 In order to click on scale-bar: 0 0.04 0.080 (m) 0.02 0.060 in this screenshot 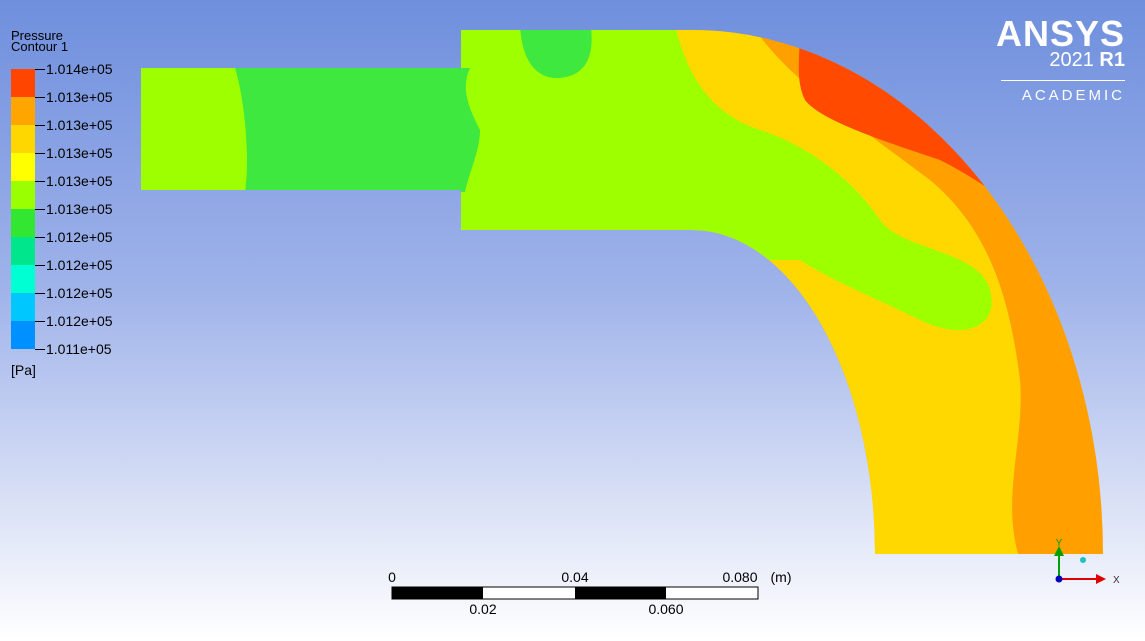, I will do `click(589, 593)`.